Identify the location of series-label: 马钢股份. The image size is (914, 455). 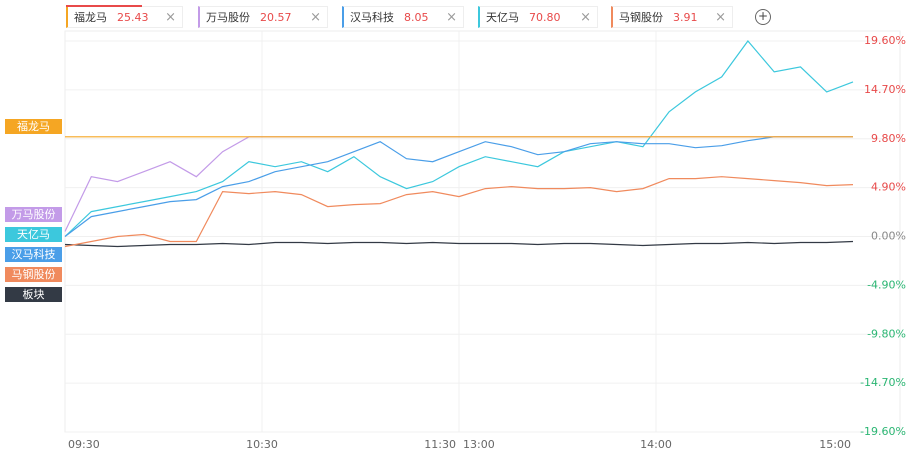
(33, 274).